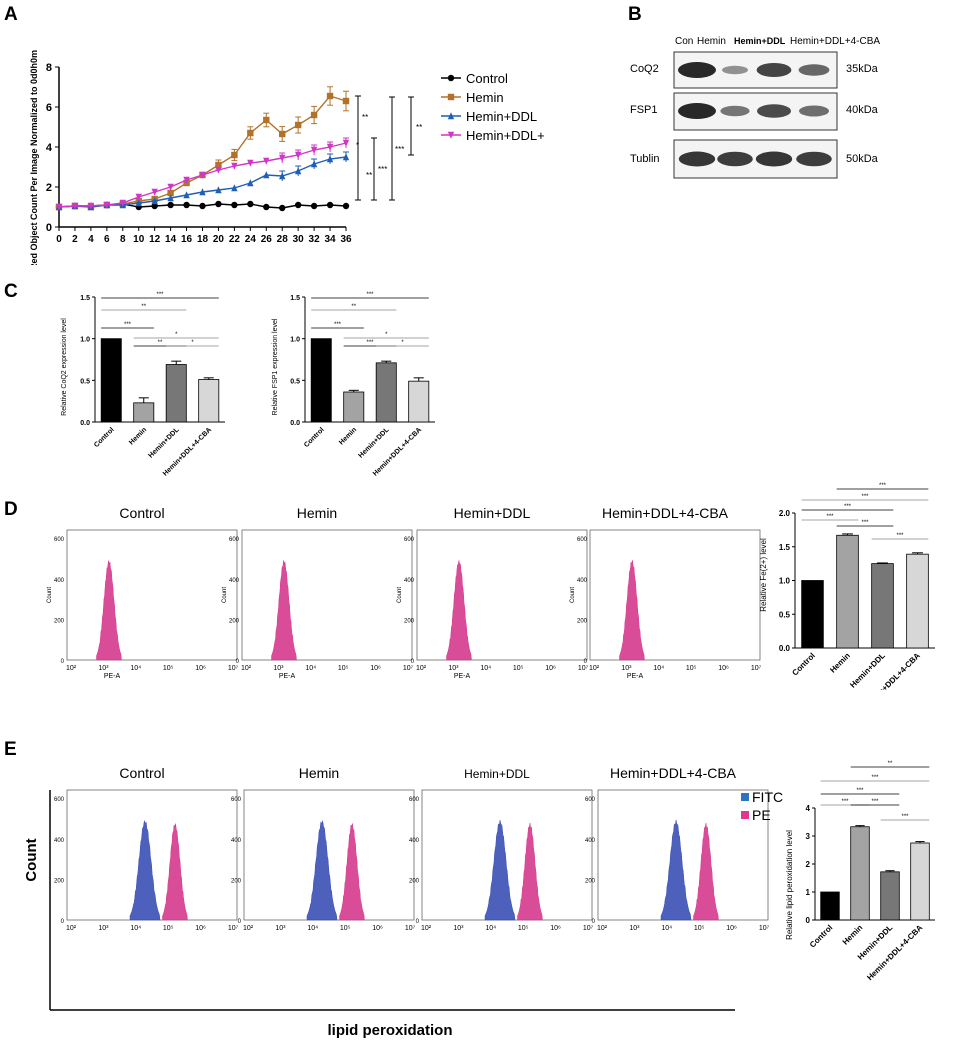  Describe the element at coordinates (684, 41) in the screenshot. I see `lane-label: Con` at that location.